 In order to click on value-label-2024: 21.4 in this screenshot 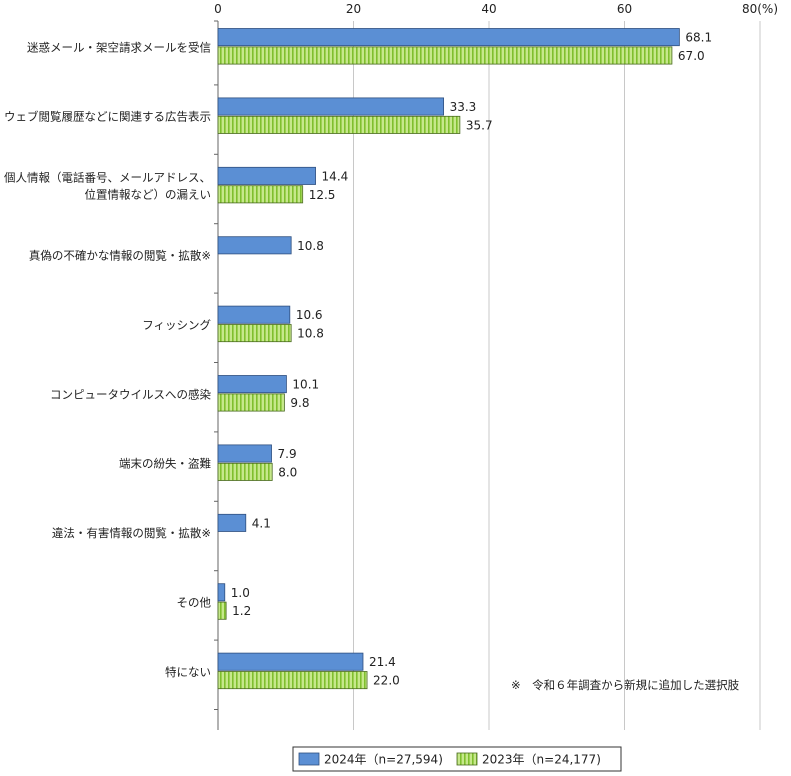, I will do `click(382, 662)`.